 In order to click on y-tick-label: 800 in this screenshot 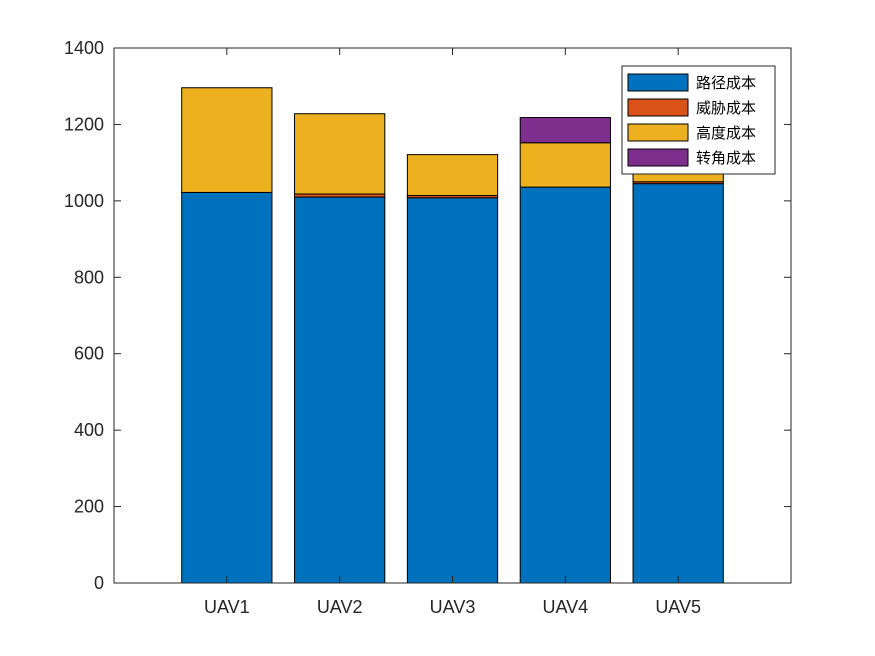, I will do `click(89, 277)`.